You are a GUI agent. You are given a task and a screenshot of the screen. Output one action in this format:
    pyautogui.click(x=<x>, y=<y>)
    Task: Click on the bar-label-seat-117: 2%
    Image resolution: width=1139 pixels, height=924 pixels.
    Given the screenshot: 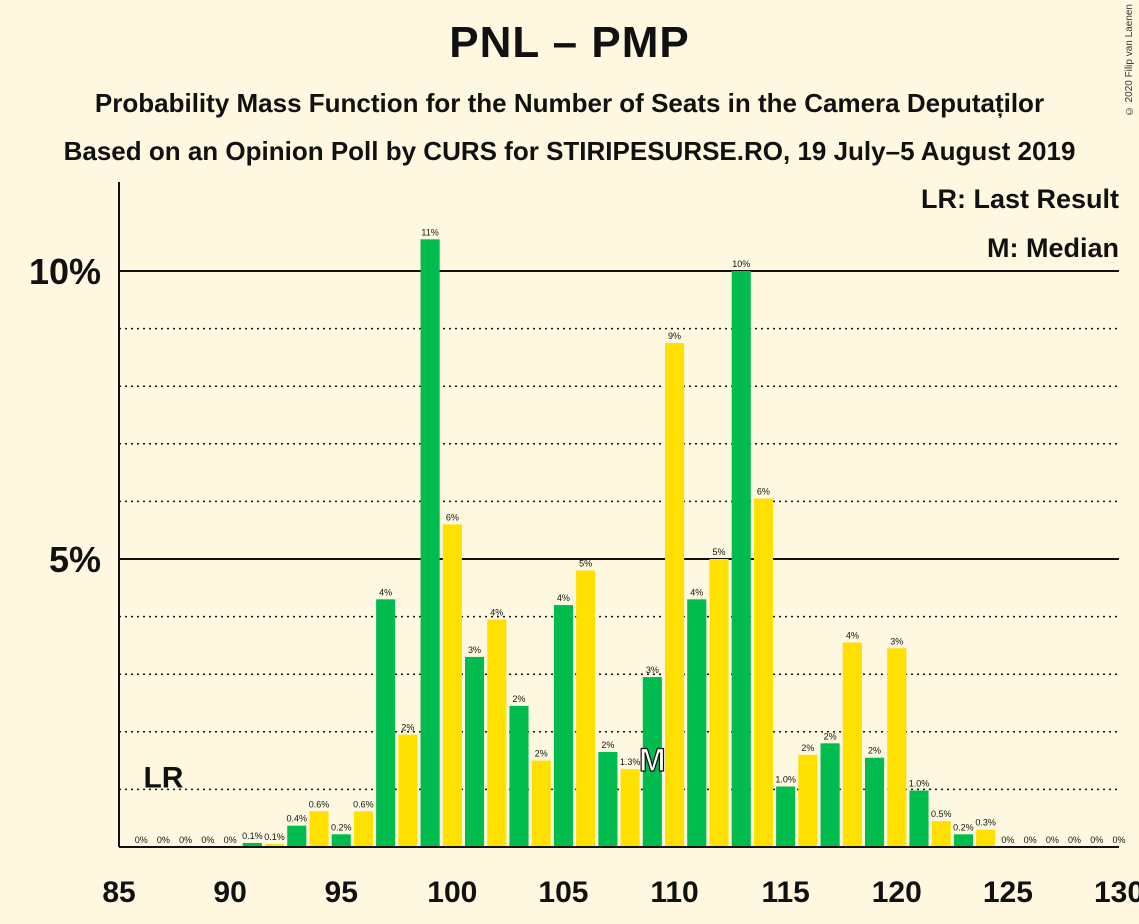 What is the action you would take?
    pyautogui.click(x=830, y=736)
    